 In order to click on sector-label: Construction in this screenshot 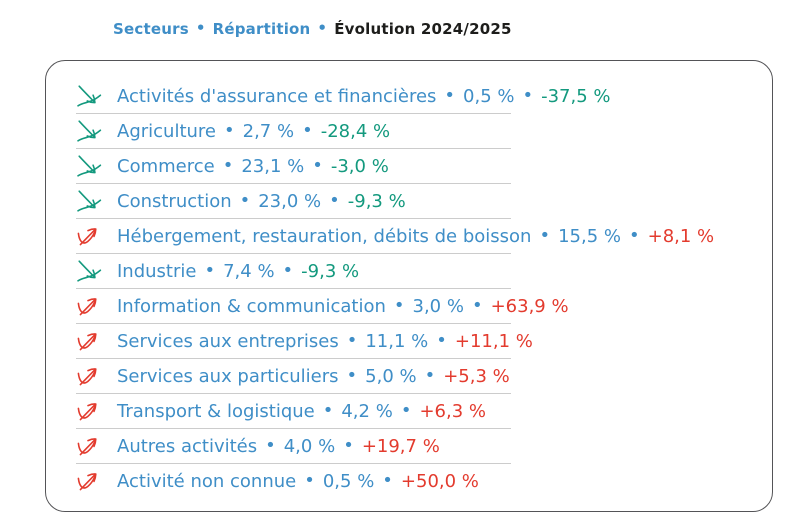, I will do `click(174, 201)`.